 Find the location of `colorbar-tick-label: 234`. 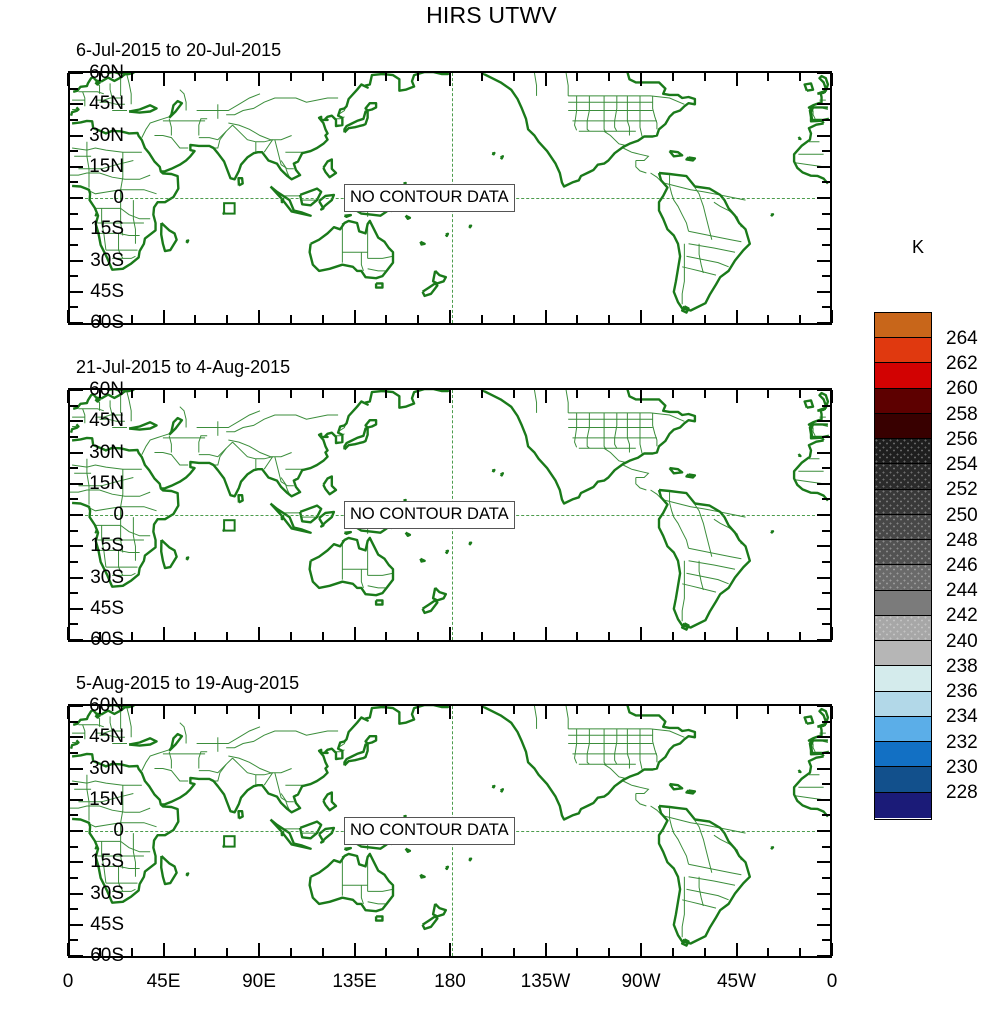

colorbar-tick-label: 234 is located at coordinates (962, 717).